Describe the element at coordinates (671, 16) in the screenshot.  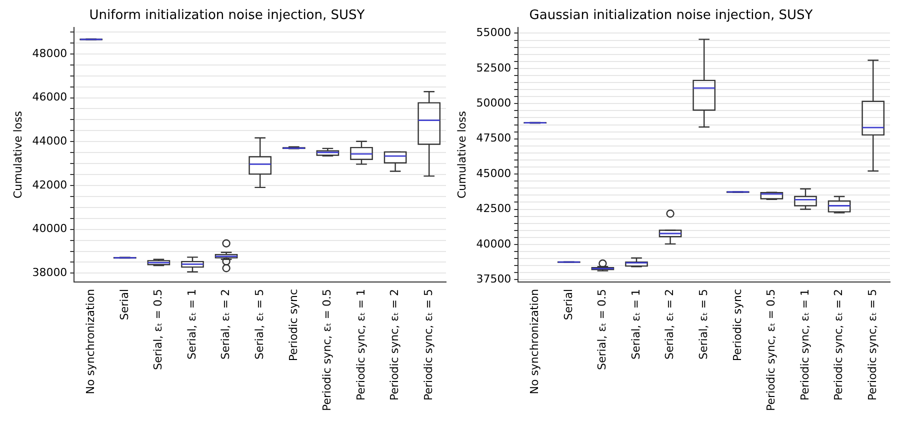
I see `chart-title: Gaussian initialization noise injection, SUSY` at that location.